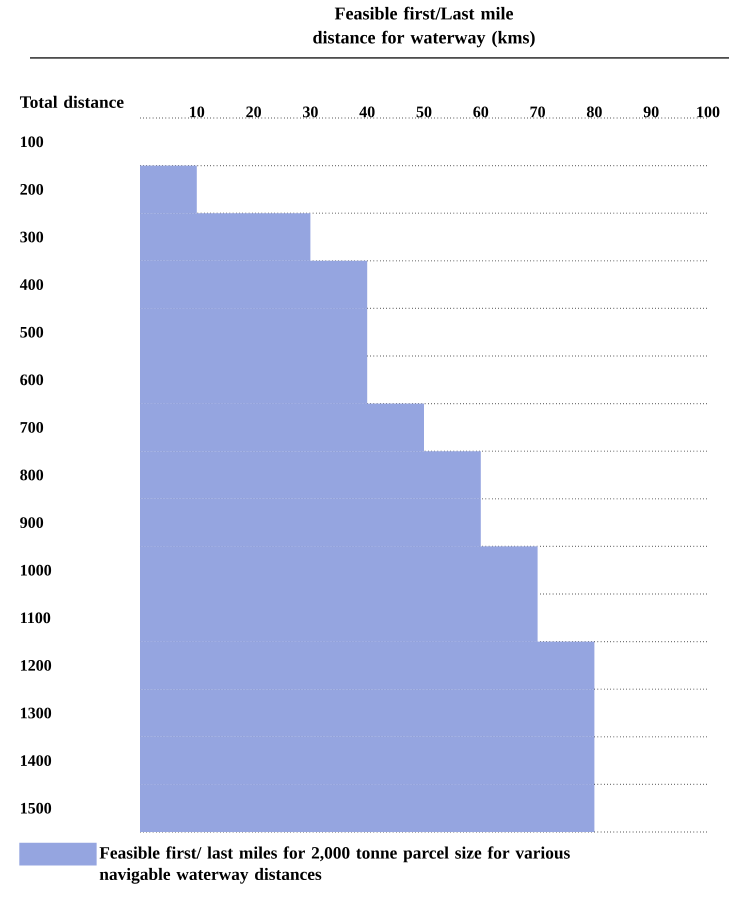  What do you see at coordinates (253, 112) in the screenshot?
I see `x-tick-label: 20` at bounding box center [253, 112].